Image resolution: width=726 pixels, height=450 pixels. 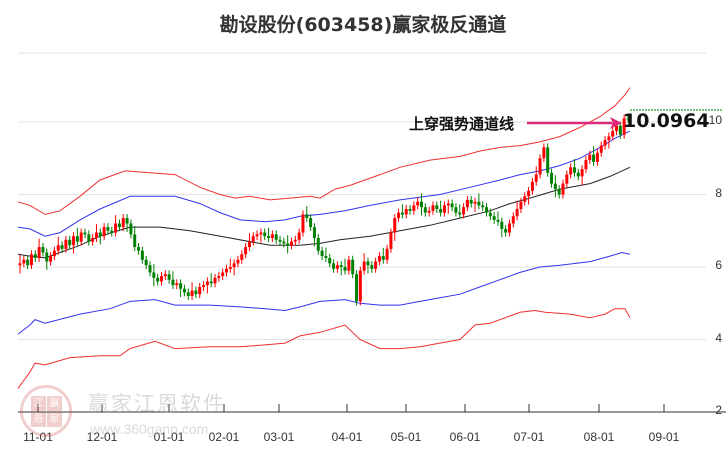 I want to click on x-tick-label: 04-01, so click(x=347, y=437).